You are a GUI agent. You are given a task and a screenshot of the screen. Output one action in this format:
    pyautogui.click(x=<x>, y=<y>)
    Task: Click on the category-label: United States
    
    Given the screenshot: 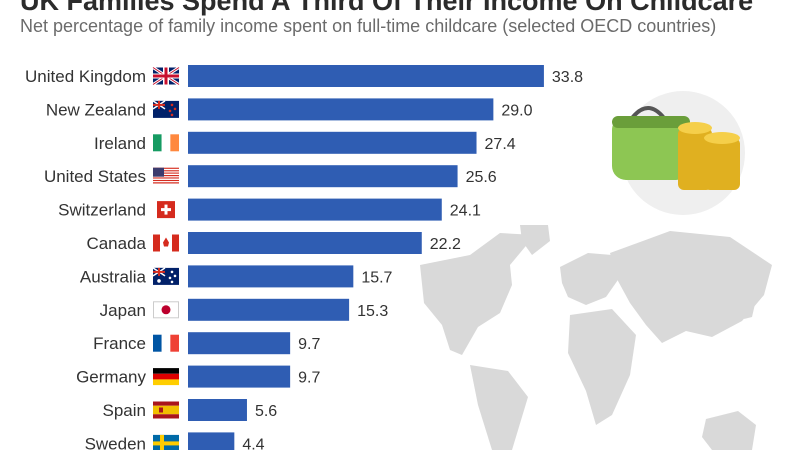 What is the action you would take?
    pyautogui.click(x=95, y=176)
    